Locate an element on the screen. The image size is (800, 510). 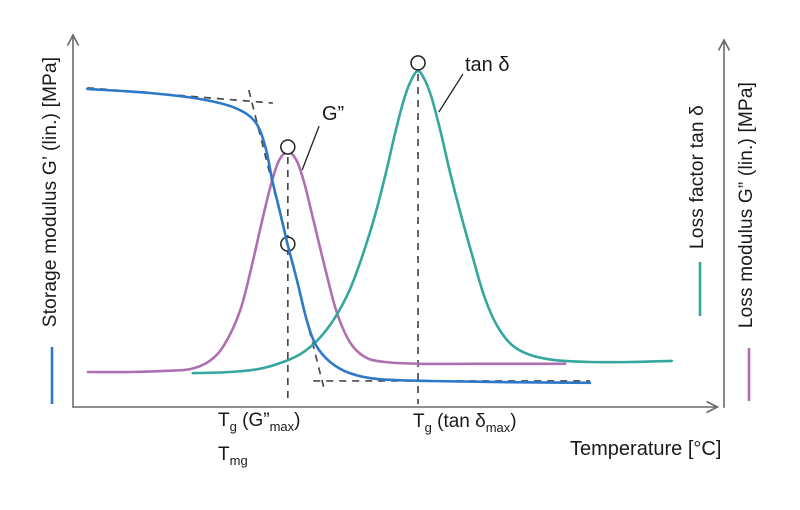
tg-g2max-label: Tg (G”max) is located at coordinates (259, 422).